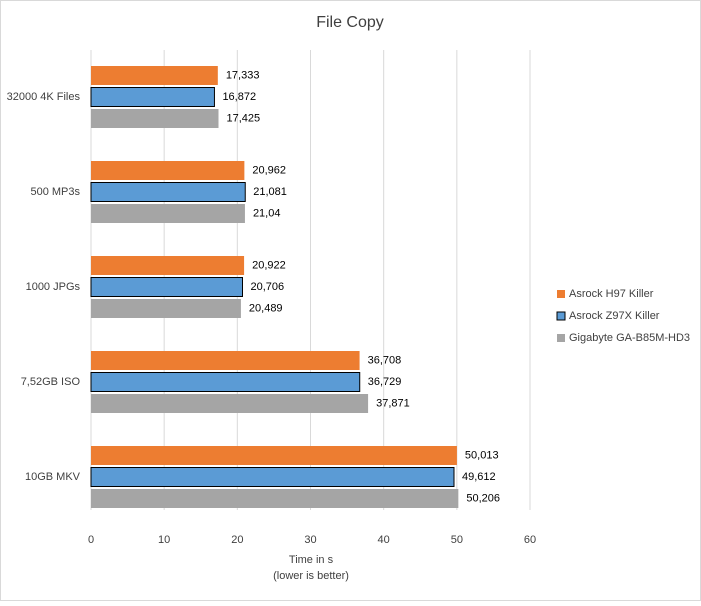 Image resolution: width=701 pixels, height=606 pixels. What do you see at coordinates (243, 75) in the screenshot?
I see `value-label: 17,333` at bounding box center [243, 75].